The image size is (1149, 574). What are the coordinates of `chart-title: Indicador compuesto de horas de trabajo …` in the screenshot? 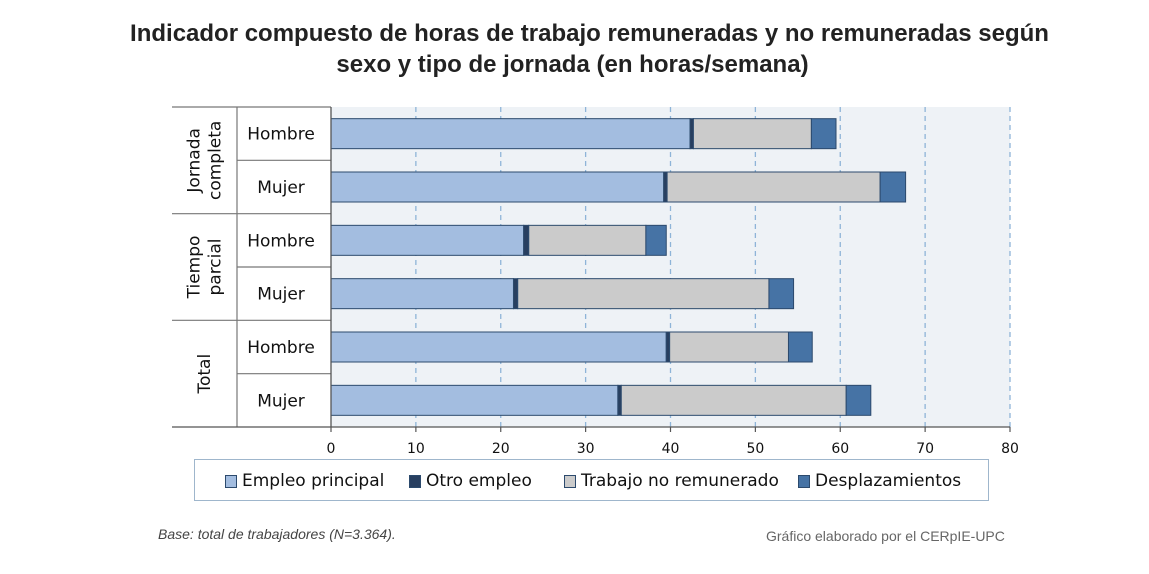 It's located at (574, 49).